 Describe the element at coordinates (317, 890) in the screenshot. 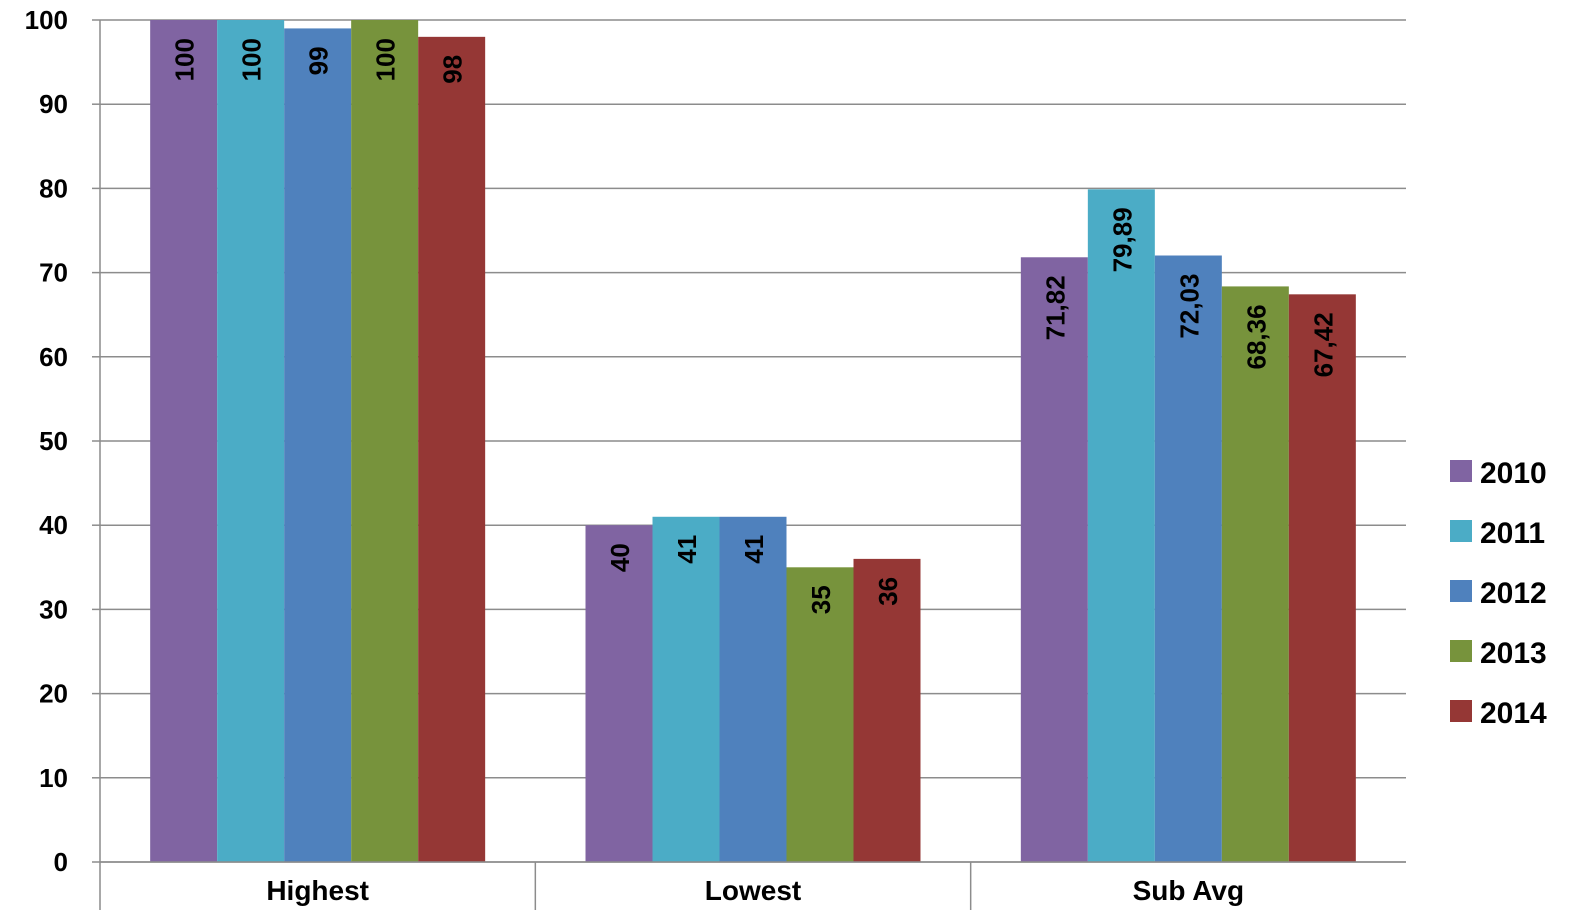

I see `x-category-label: Highest` at that location.